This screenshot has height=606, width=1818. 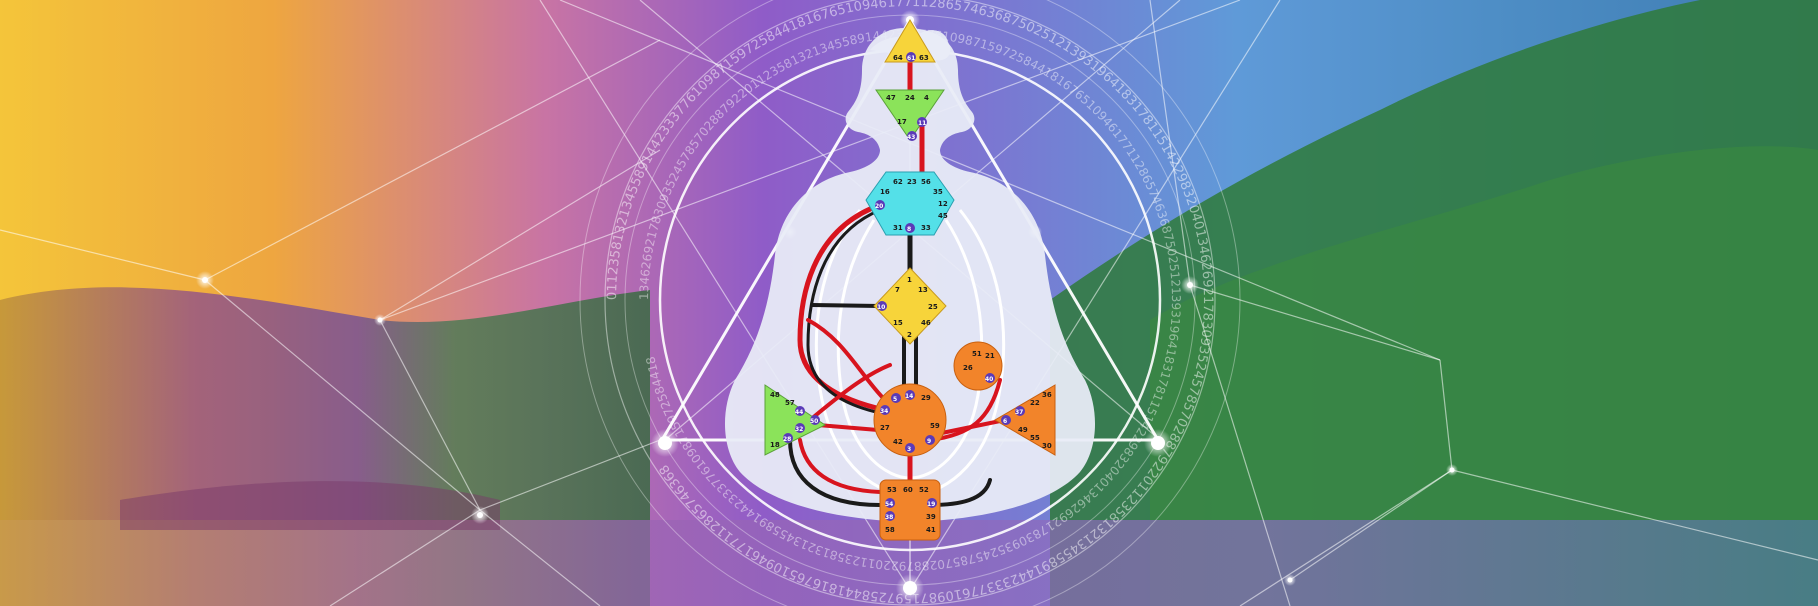 I want to click on gate-55: 55, so click(x=1035, y=438).